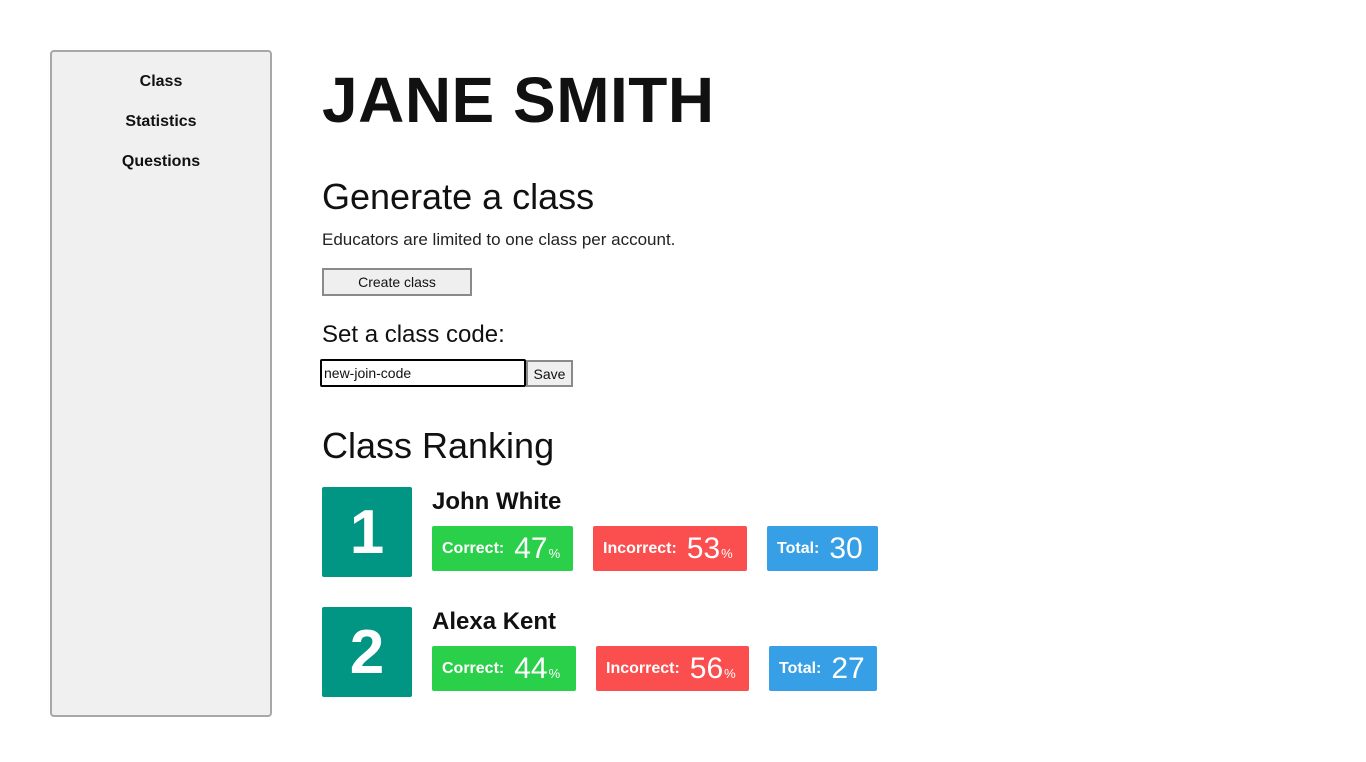 The height and width of the screenshot is (762, 1366). I want to click on rank-badge: 1, so click(367, 532).